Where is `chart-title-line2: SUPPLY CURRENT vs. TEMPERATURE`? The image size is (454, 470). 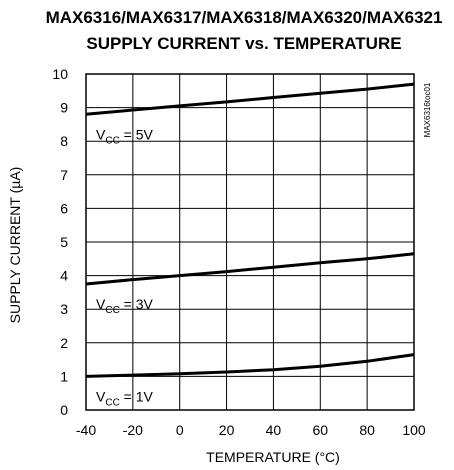 chart-title-line2: SUPPLY CURRENT vs. TEMPERATURE is located at coordinates (243, 43).